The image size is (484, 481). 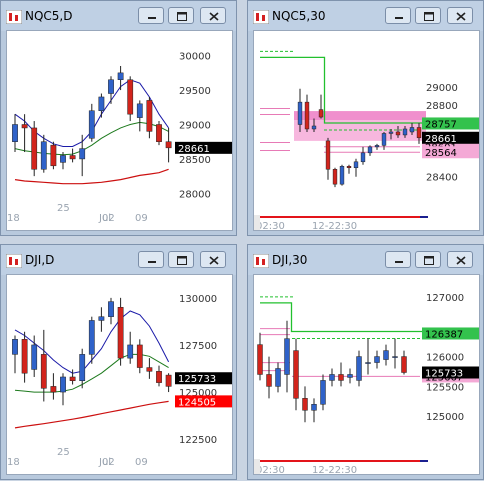 I want to click on price-zone, so click(x=360, y=116).